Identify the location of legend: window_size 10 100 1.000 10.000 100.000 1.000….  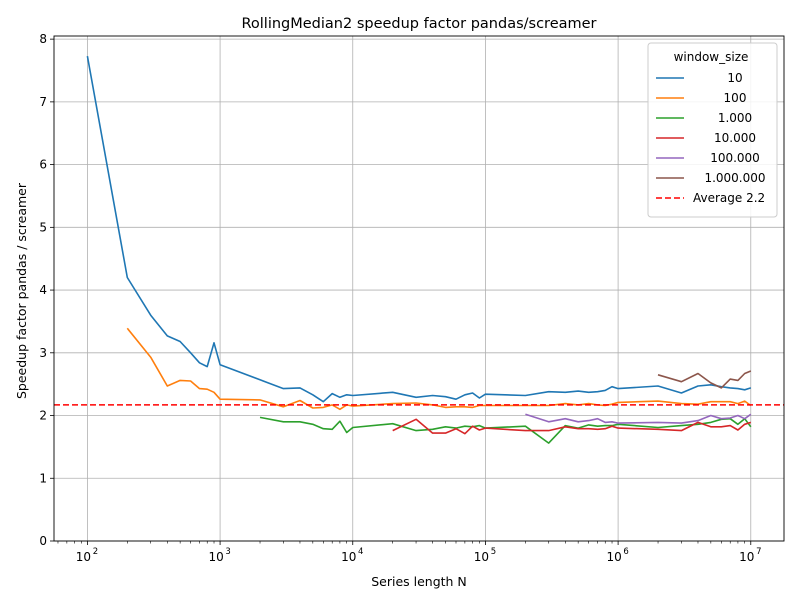
(712, 130).